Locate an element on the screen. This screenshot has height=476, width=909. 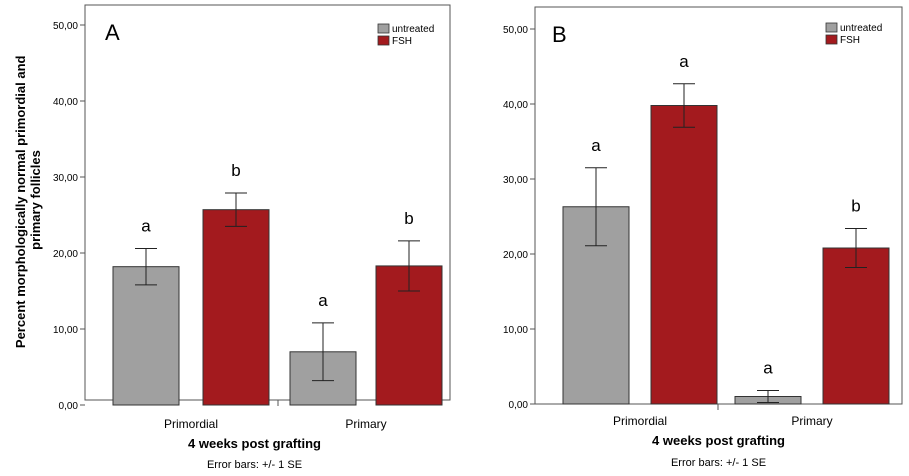
bar-untreated-primordial is located at coordinates (146, 336).